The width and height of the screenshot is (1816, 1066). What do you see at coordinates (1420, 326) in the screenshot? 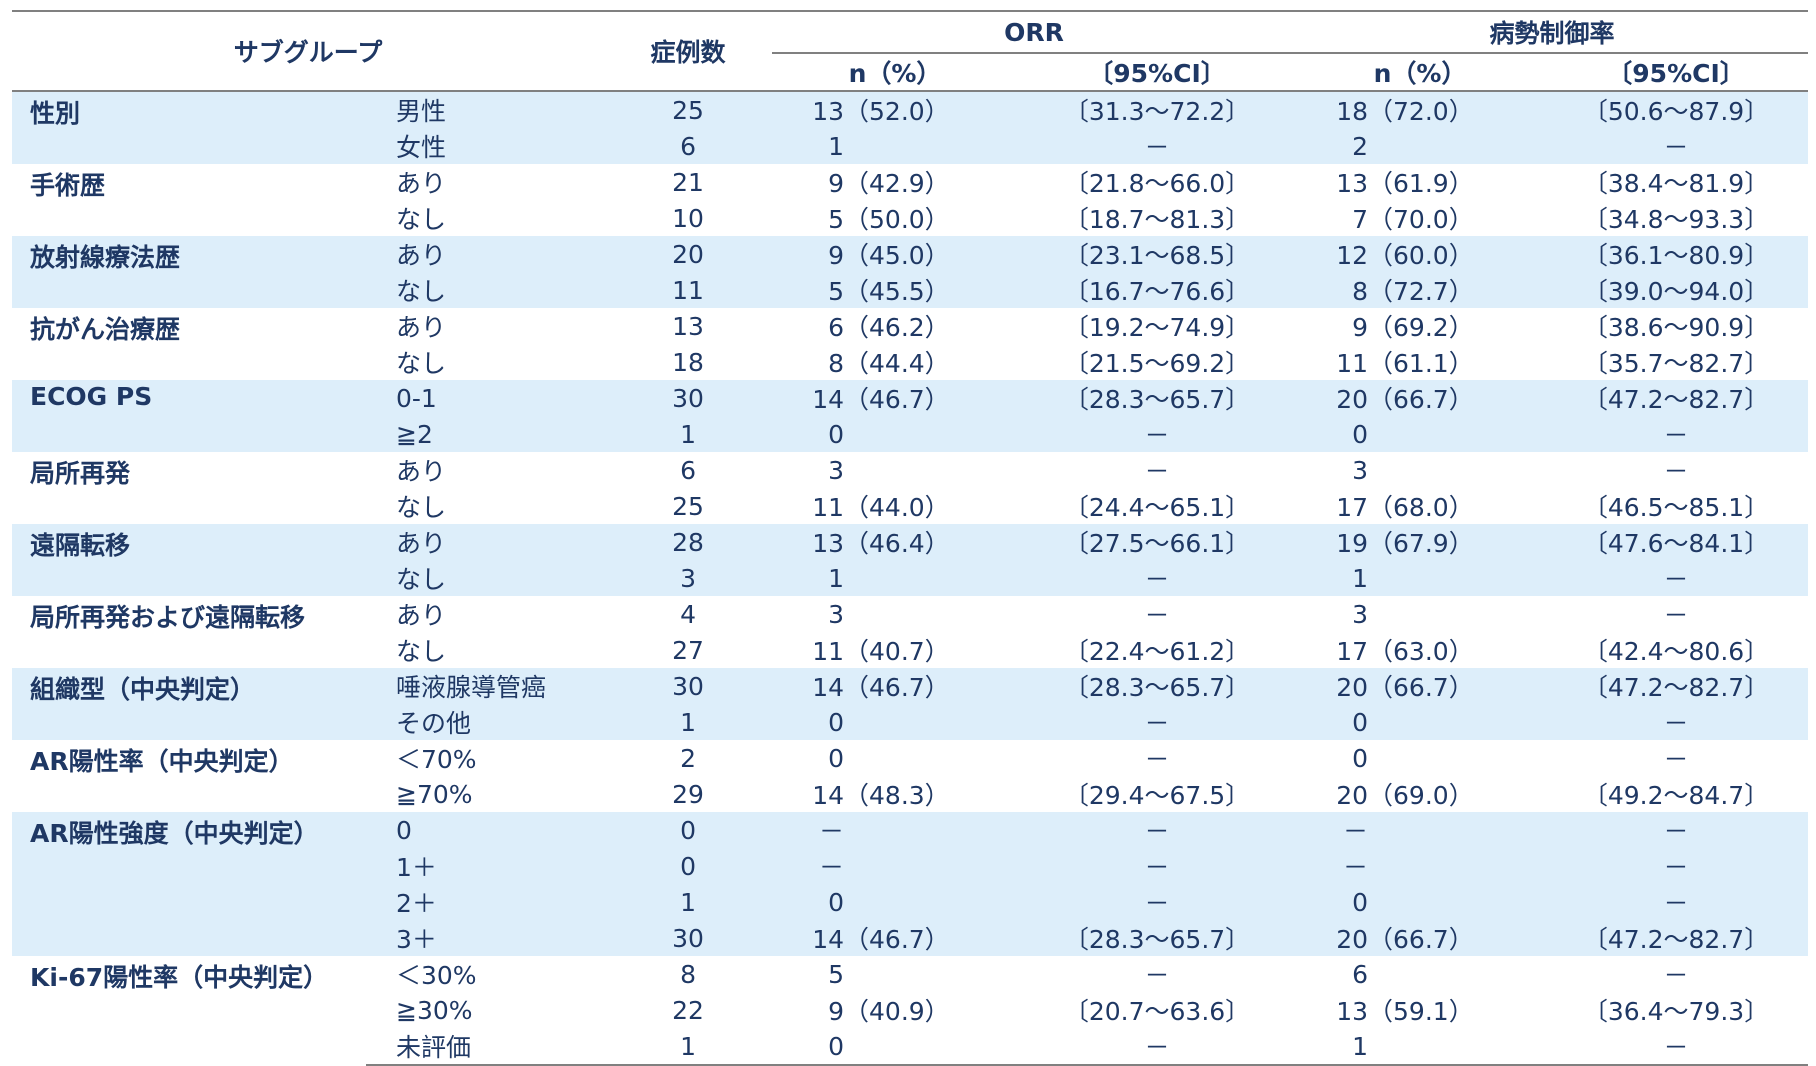
I see `dcr-n-pct: 9（69.2）` at bounding box center [1420, 326].